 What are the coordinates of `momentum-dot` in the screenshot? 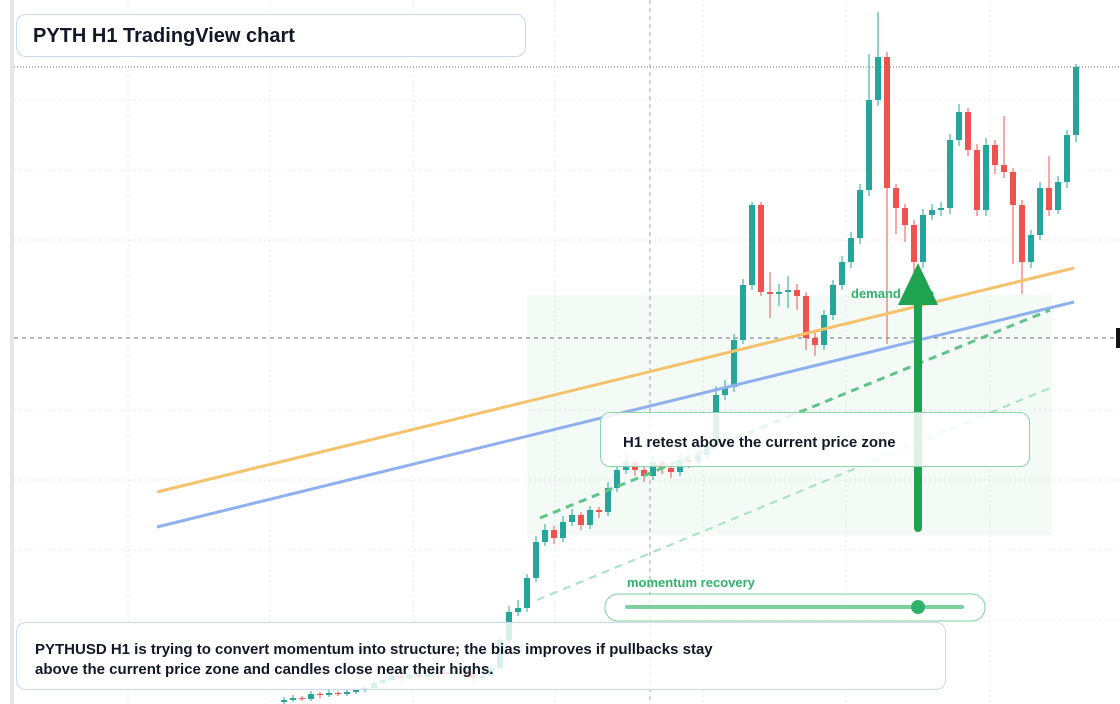 It's located at (918, 607).